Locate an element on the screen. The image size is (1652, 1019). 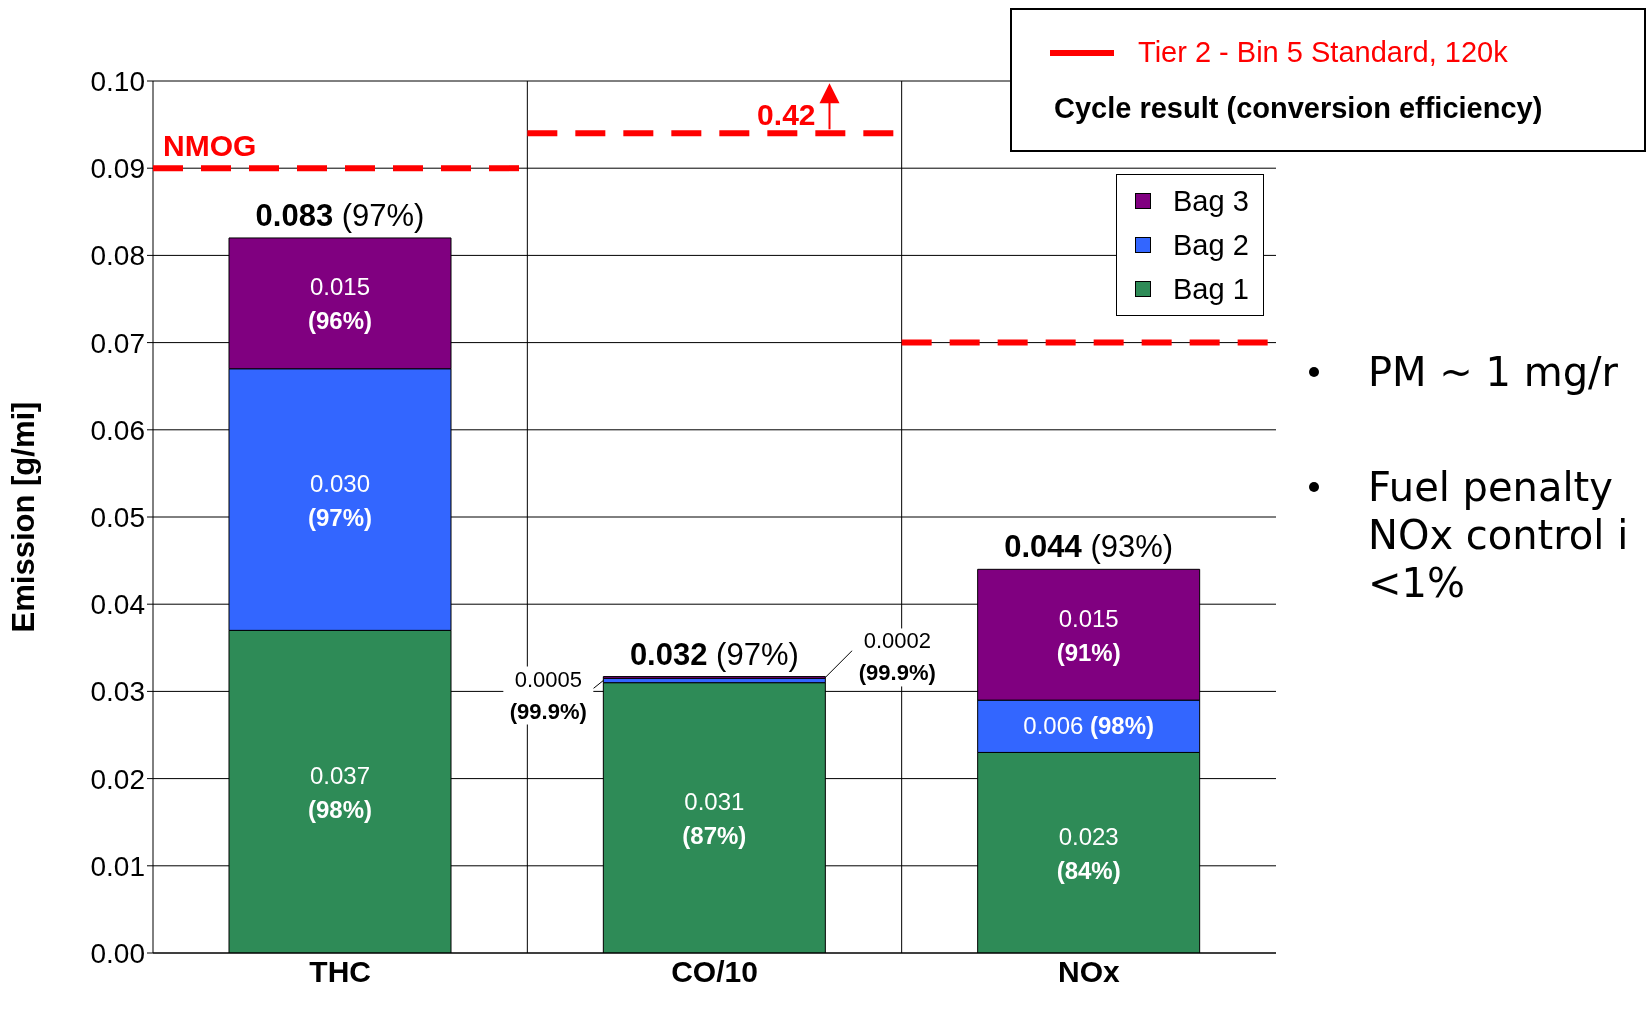
legend-label: Bag 2 is located at coordinates (1210, 245).